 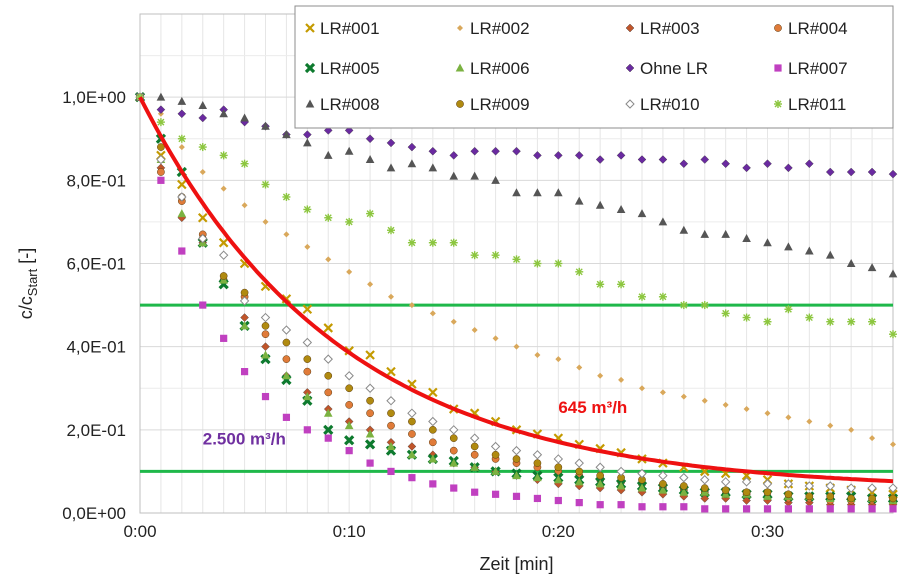 I want to click on legend-label: LR#001, so click(x=350, y=28).